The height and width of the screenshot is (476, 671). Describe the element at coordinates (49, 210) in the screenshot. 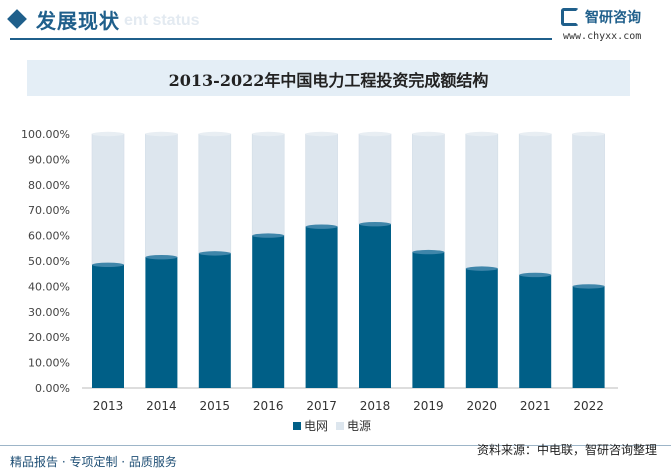

I see `y-tick-label: 70.00%` at that location.